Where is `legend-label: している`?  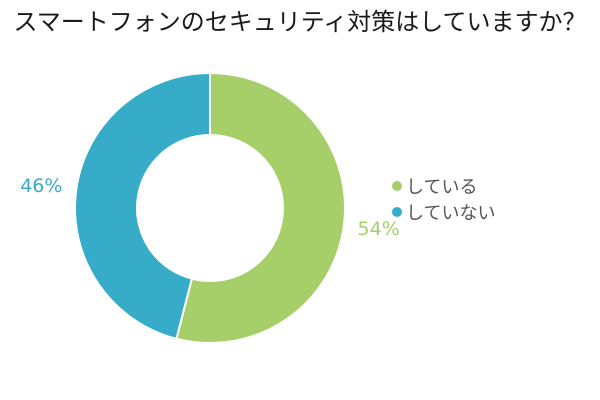 legend-label: している is located at coordinates (442, 187).